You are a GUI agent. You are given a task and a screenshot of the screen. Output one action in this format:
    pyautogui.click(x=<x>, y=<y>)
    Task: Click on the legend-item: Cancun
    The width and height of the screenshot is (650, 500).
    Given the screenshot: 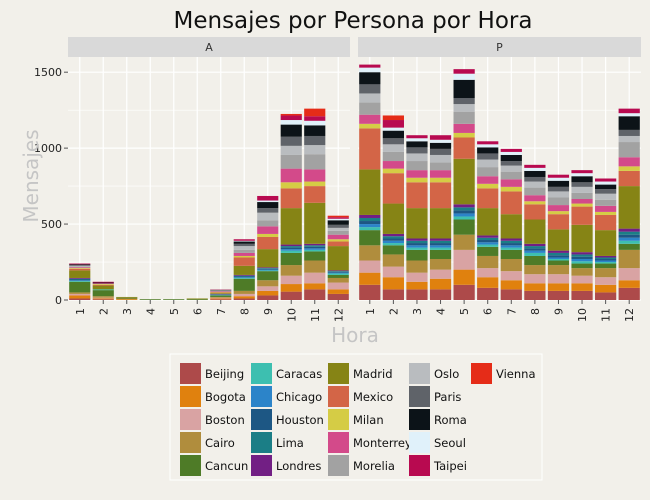 What is the action you would take?
    pyautogui.click(x=214, y=465)
    